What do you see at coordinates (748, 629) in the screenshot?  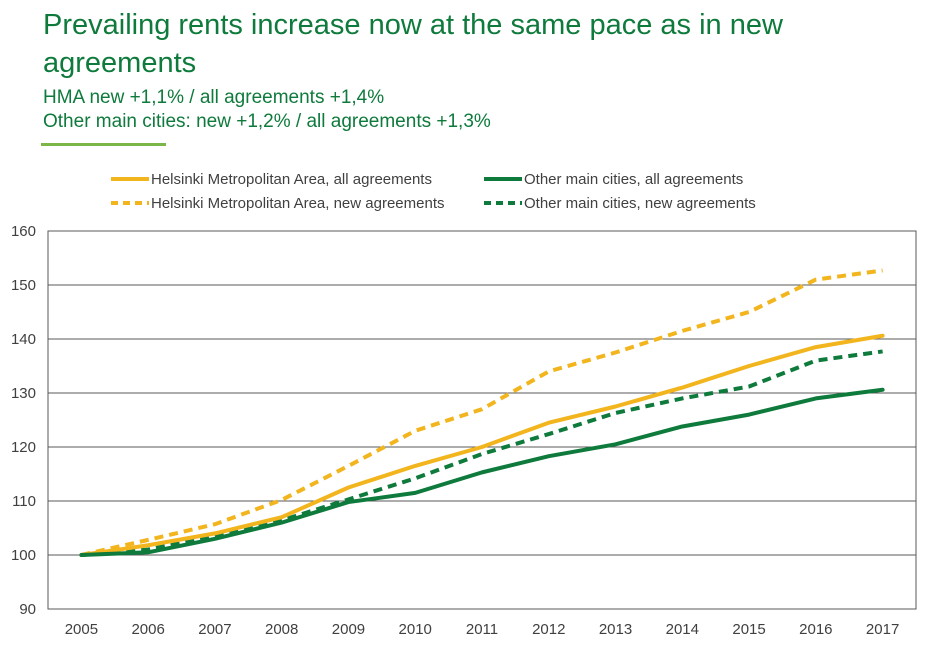 I see `x-tick-label: 2015` at bounding box center [748, 629].